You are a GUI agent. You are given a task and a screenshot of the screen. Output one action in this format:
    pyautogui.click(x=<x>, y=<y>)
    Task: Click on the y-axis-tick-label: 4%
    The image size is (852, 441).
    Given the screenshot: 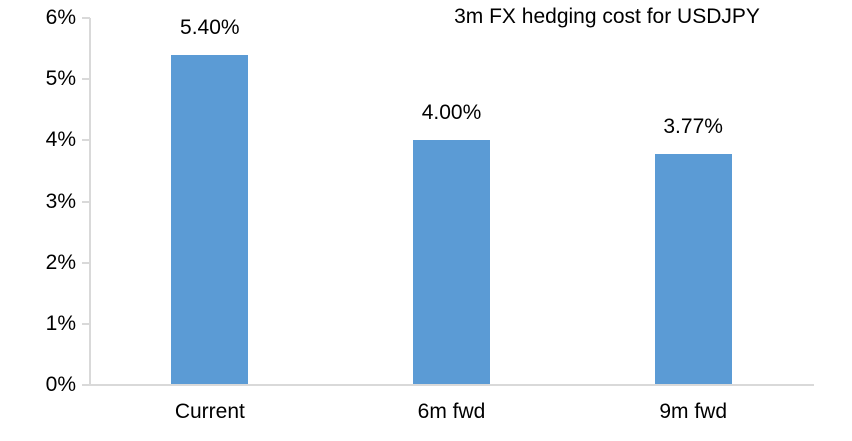 What is the action you would take?
    pyautogui.click(x=60, y=140)
    